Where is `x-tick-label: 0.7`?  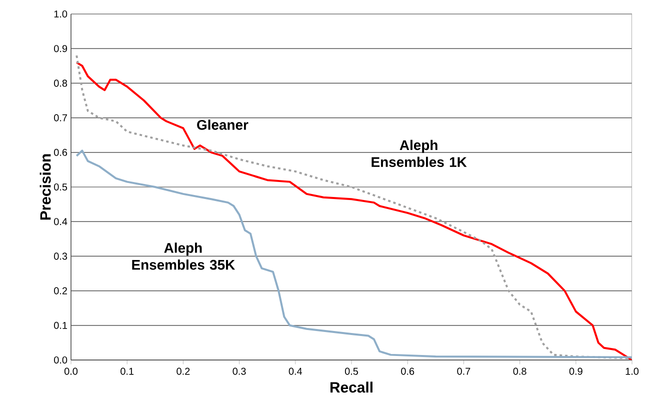 x-tick-label: 0.7 is located at coordinates (463, 371).